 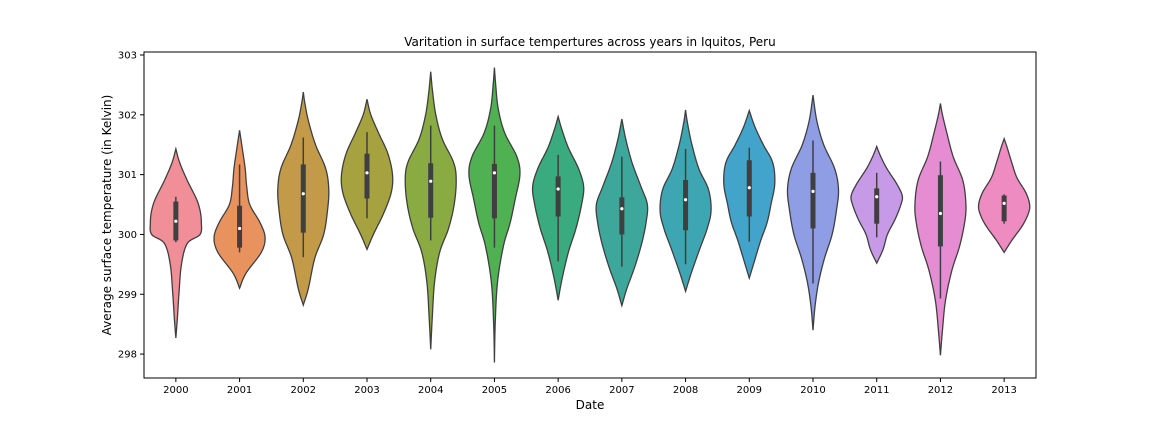 I want to click on violin-2000, so click(x=176, y=242).